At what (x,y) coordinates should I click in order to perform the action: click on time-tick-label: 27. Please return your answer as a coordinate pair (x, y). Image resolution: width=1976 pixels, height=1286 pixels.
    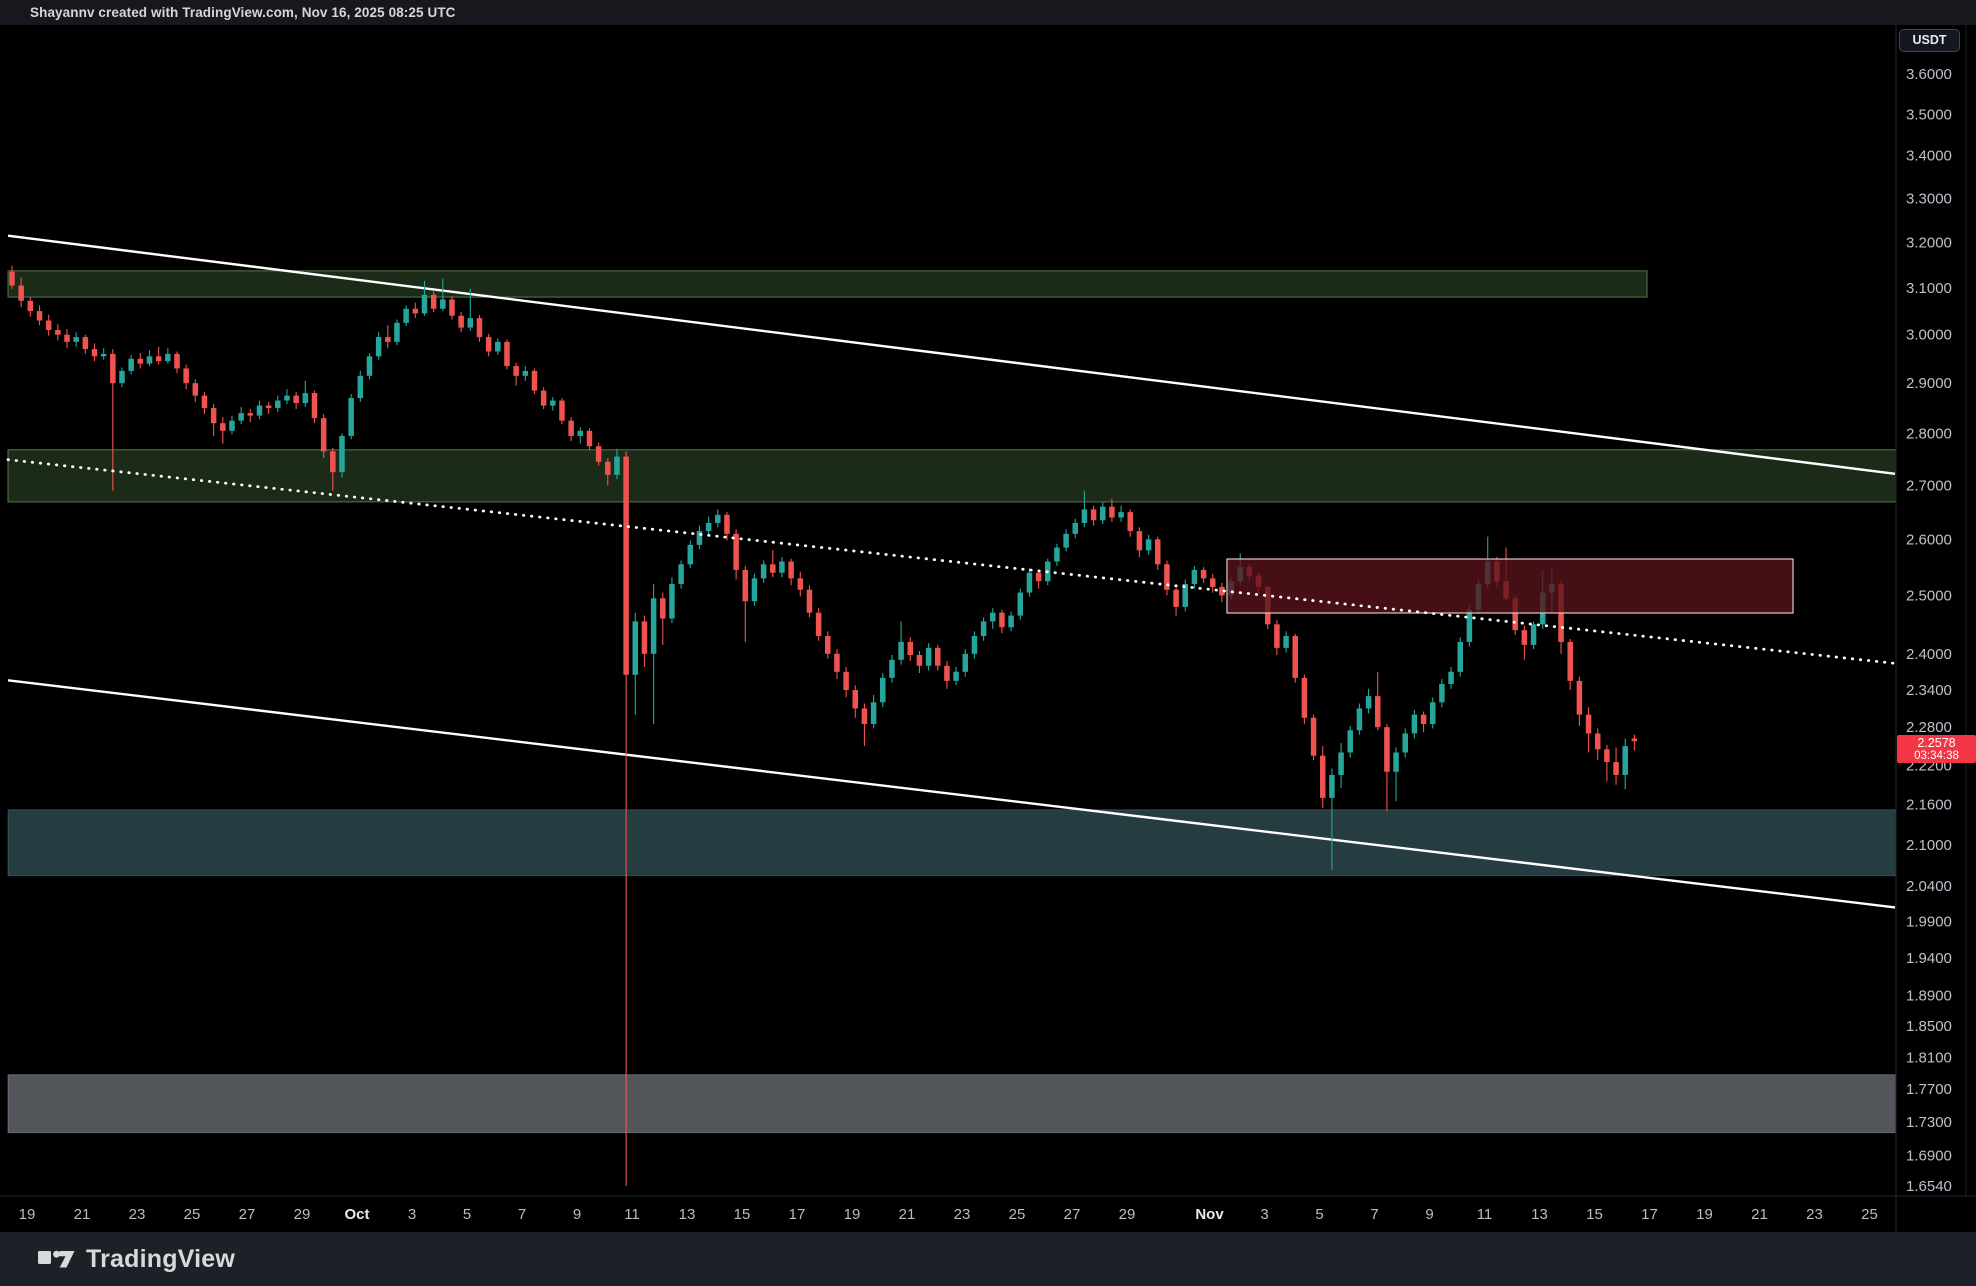
    Looking at the image, I should click on (1072, 1214).